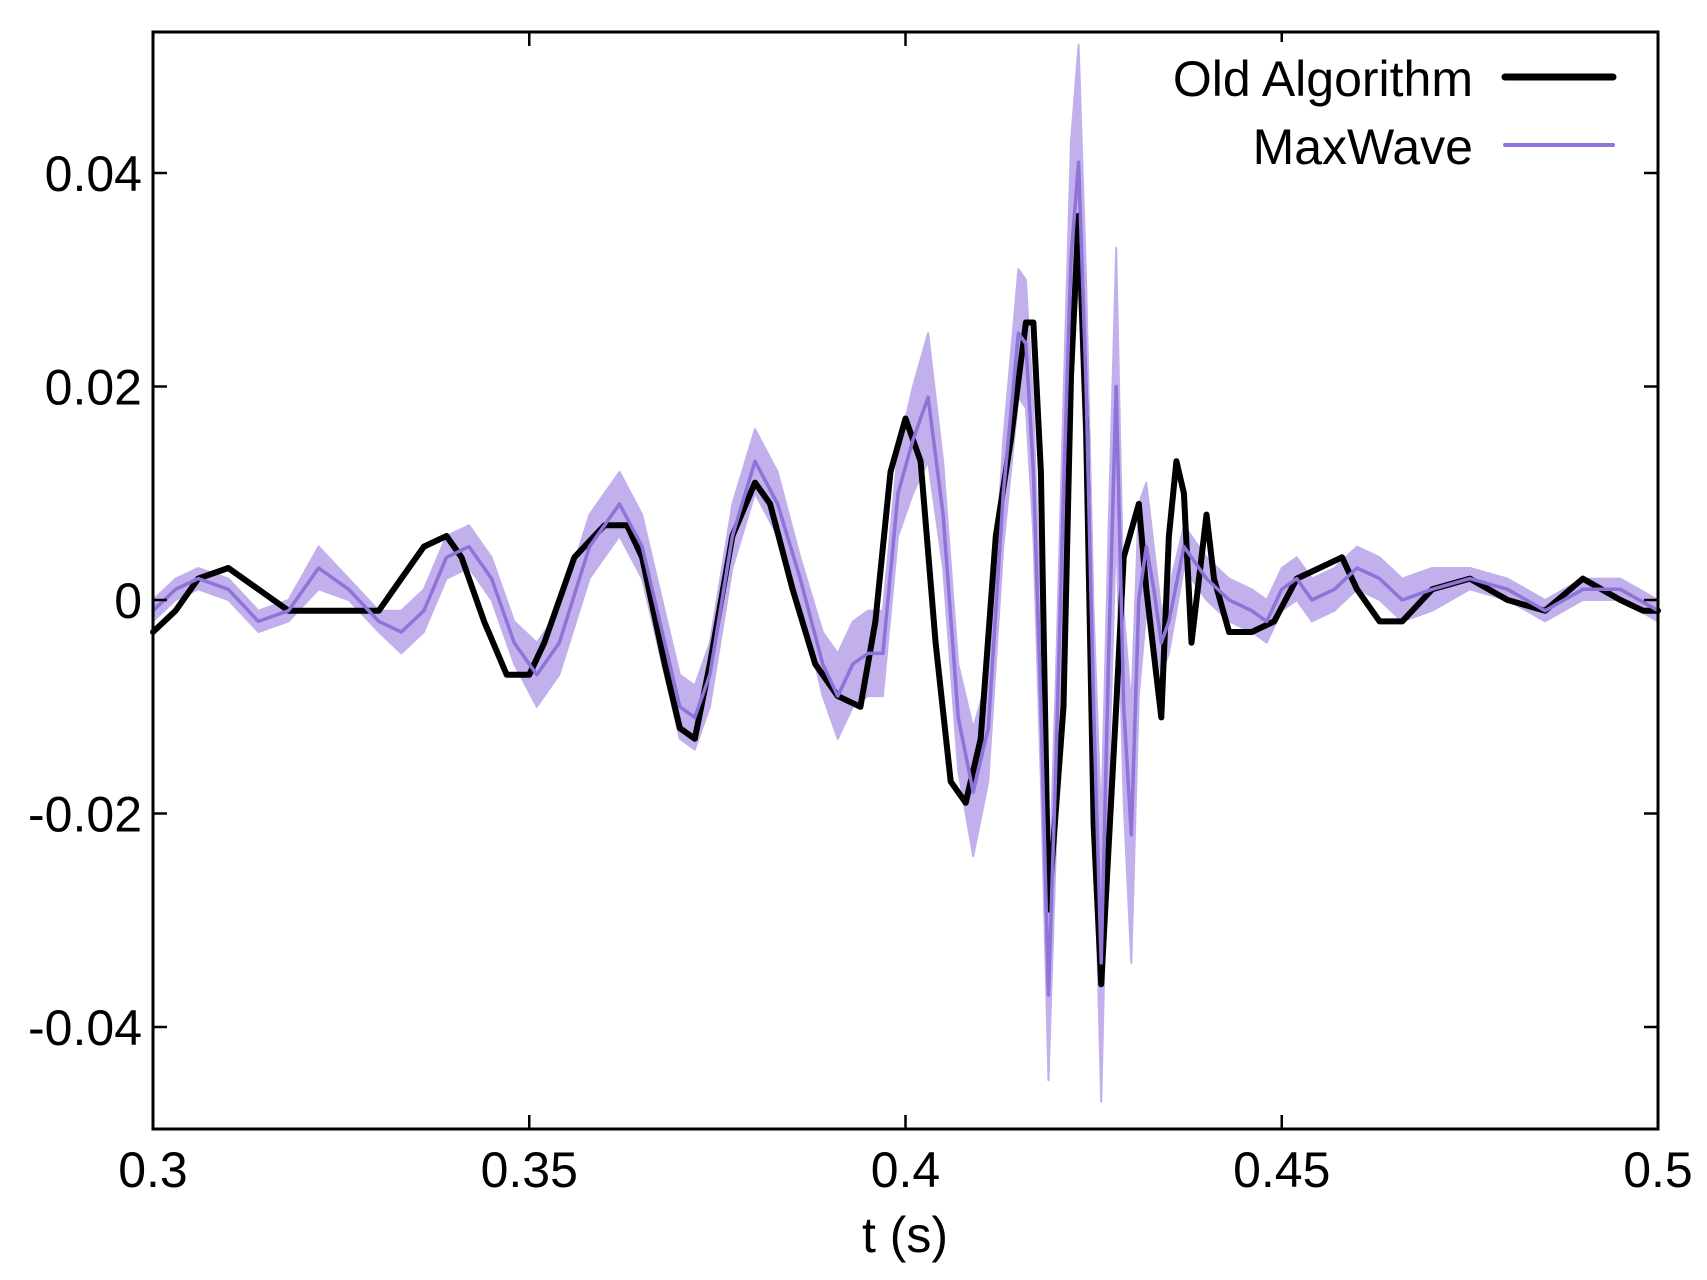 The width and height of the screenshot is (1707, 1280). What do you see at coordinates (1281, 1170) in the screenshot?
I see `x-tick-label: 0.45` at bounding box center [1281, 1170].